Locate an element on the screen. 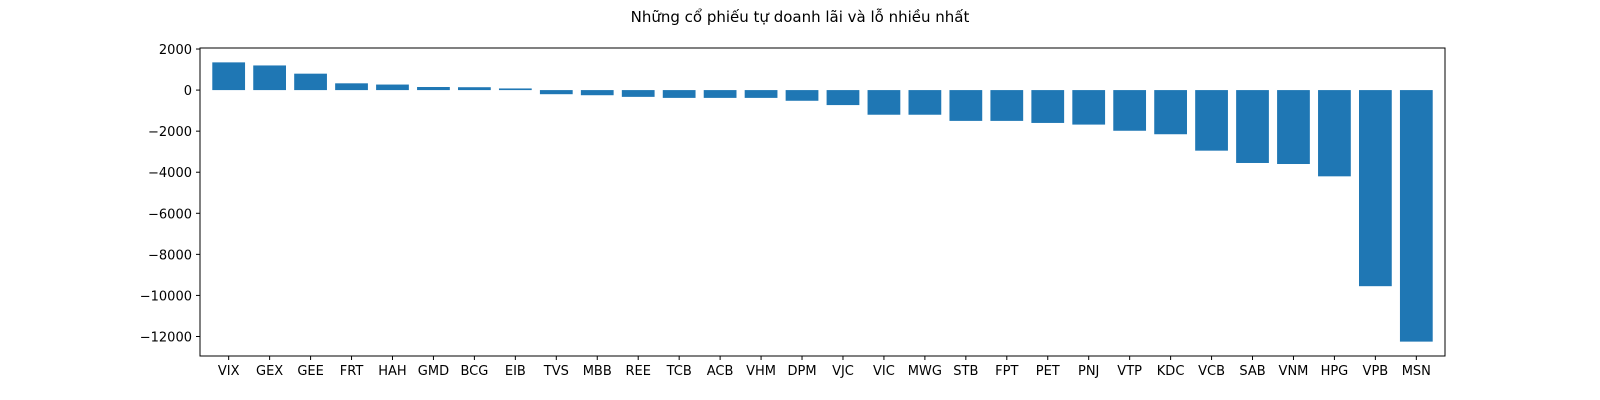 The height and width of the screenshot is (400, 1600). x-tick-label: GEX is located at coordinates (269, 371).